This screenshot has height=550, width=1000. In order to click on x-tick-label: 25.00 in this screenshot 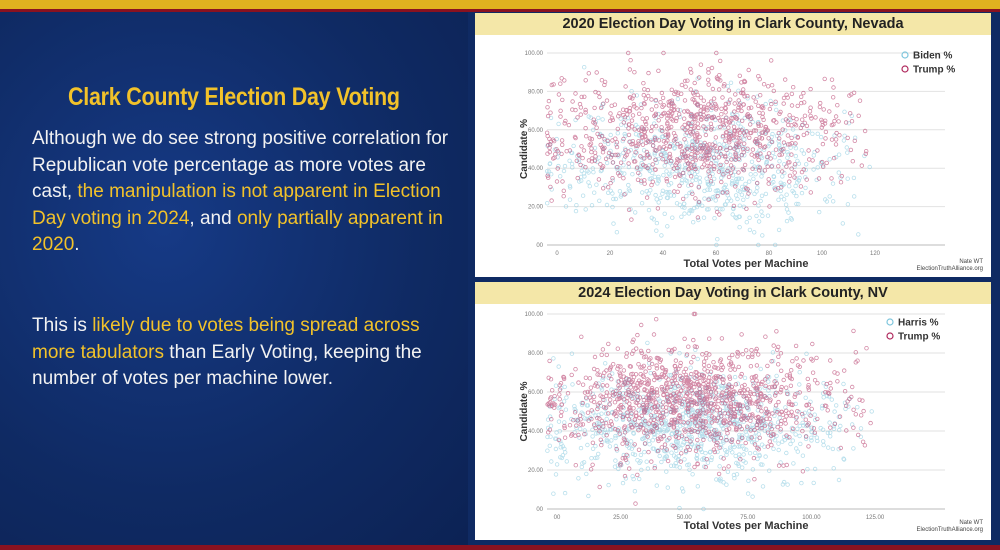, I will do `click(621, 518)`.